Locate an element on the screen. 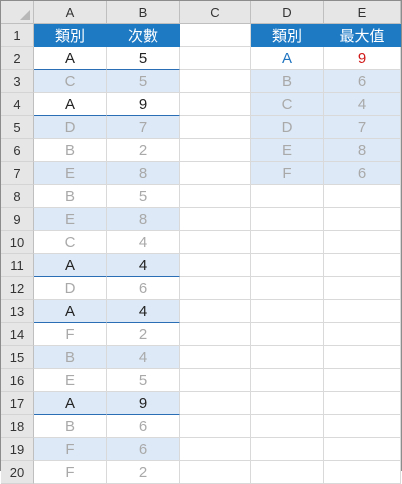  table2-max-cell: 8 is located at coordinates (362, 150).